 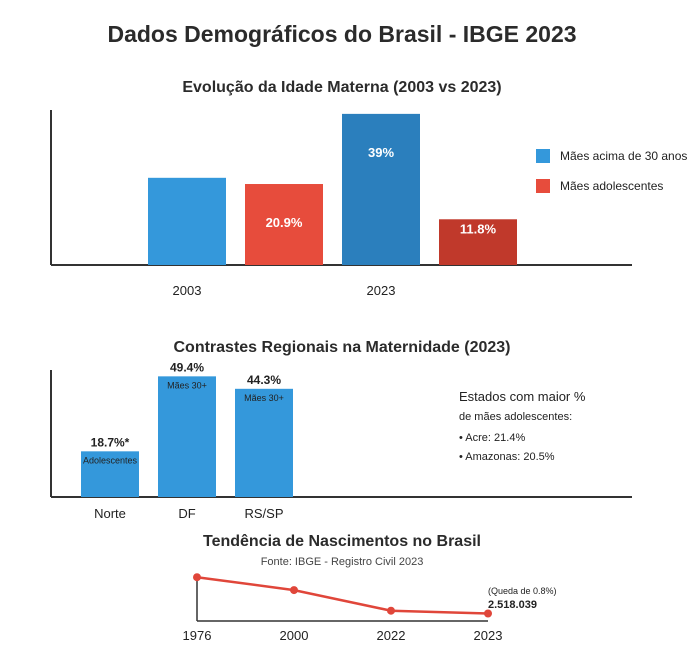 What do you see at coordinates (611, 186) in the screenshot?
I see `legend-label-adolescentes: Mães adolescentes` at bounding box center [611, 186].